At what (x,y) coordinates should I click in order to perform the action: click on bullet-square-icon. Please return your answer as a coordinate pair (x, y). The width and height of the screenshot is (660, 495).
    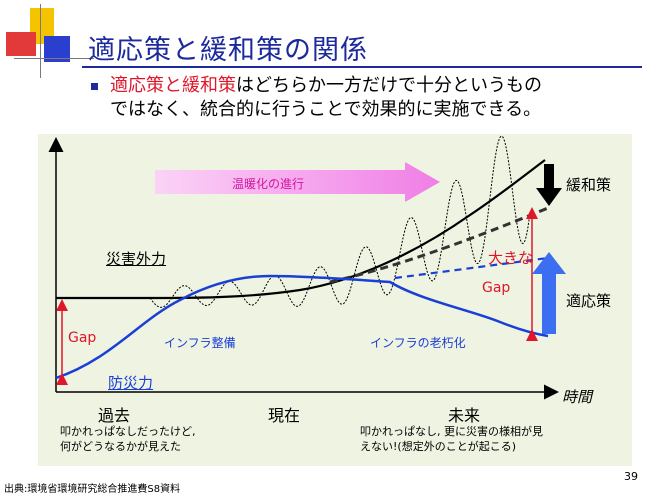
    Looking at the image, I should click on (94, 86).